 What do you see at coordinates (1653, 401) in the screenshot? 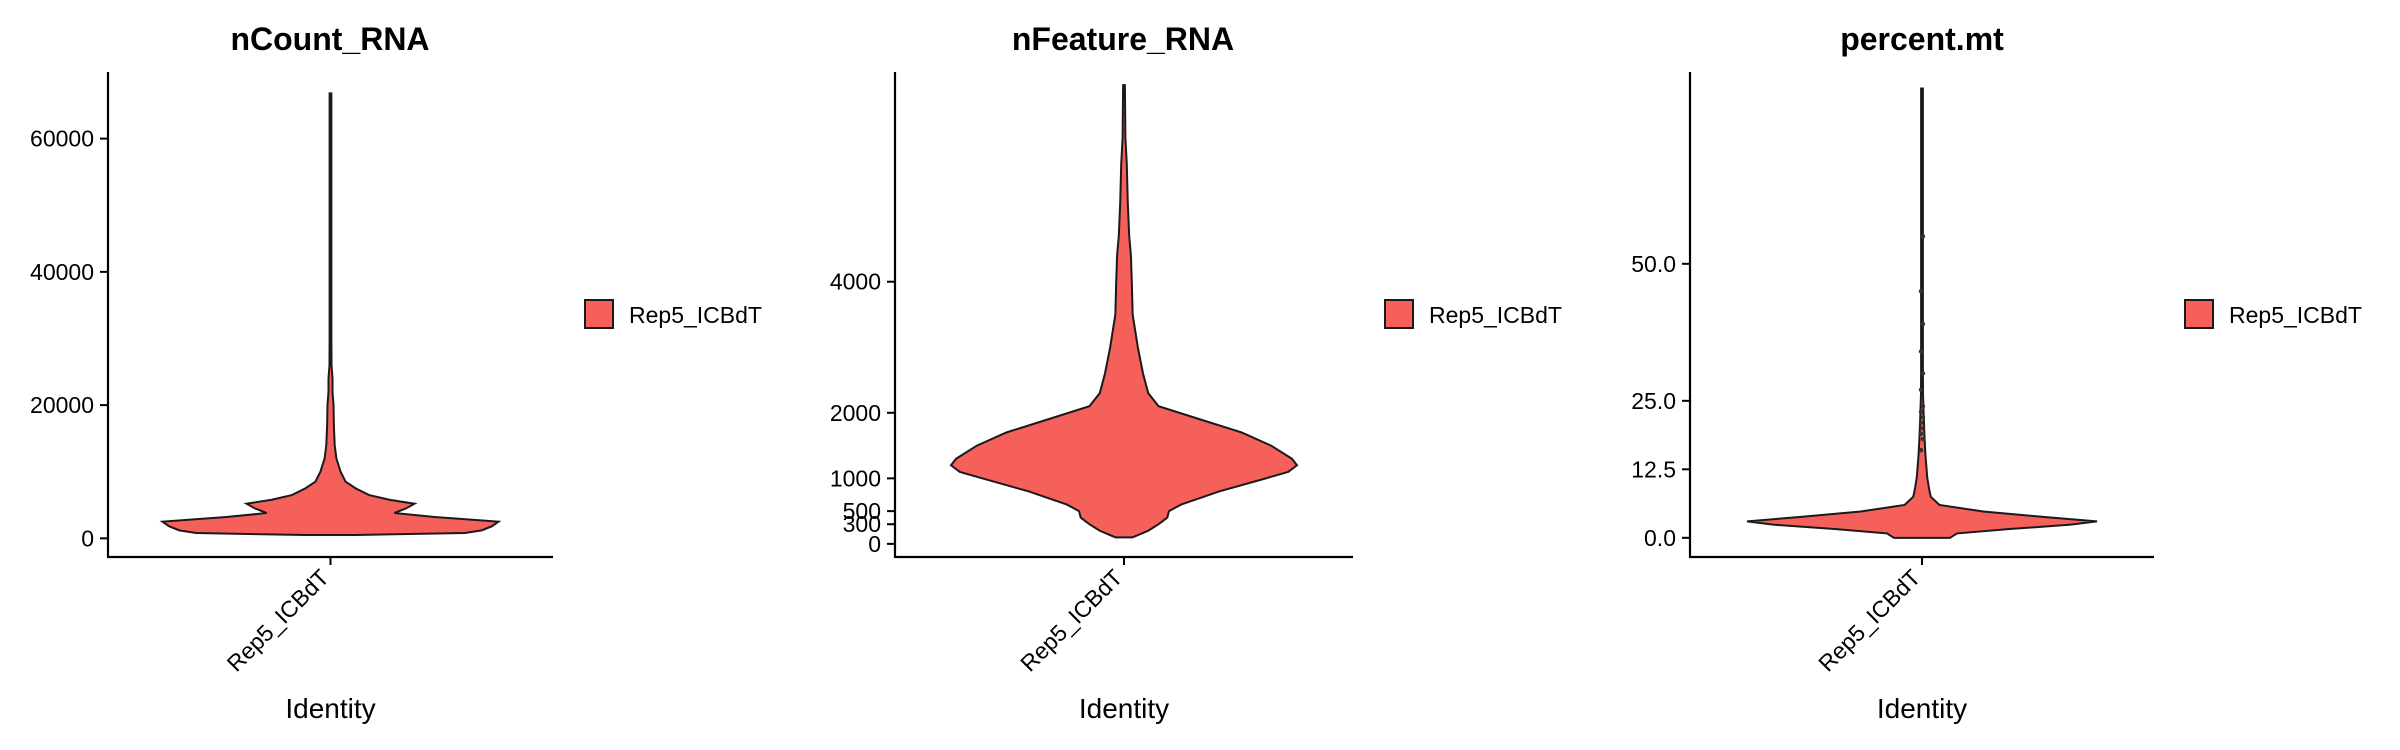
I see `y-tick-label: 25.0` at bounding box center [1653, 401].